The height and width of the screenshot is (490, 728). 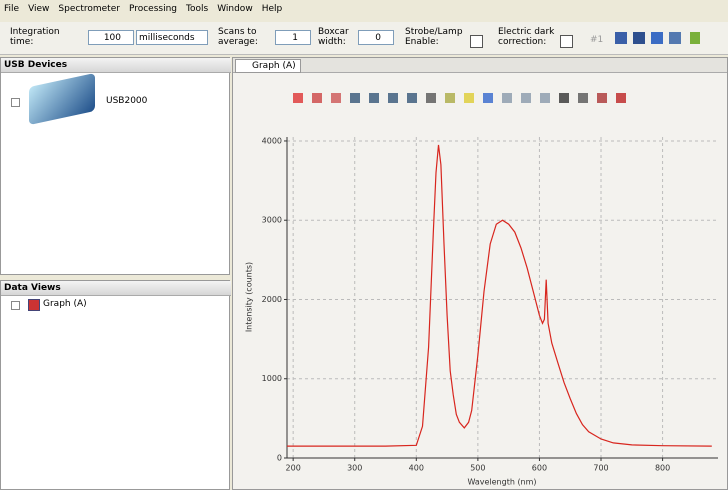 What do you see at coordinates (116, 288) in the screenshot?
I see `panel-title: Data Views` at bounding box center [116, 288].